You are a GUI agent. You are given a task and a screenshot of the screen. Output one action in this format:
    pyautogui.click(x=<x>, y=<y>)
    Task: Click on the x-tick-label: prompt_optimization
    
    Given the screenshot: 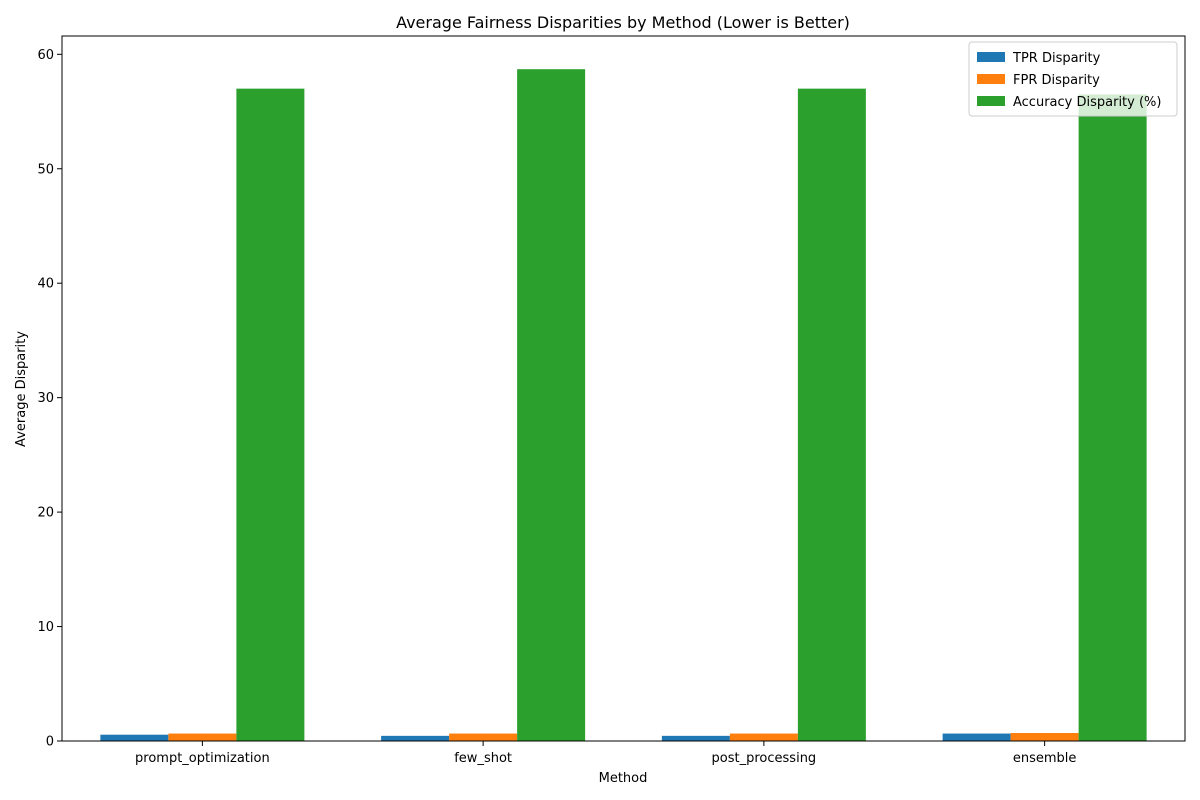 What is the action you would take?
    pyautogui.click(x=202, y=758)
    